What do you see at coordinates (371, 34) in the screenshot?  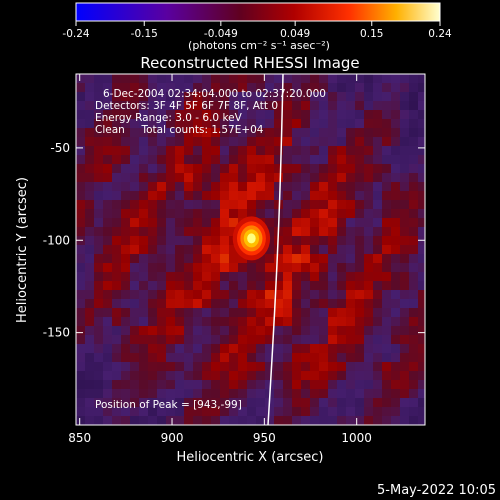 I see `colorbar-tick-label: 0.15` at bounding box center [371, 34].